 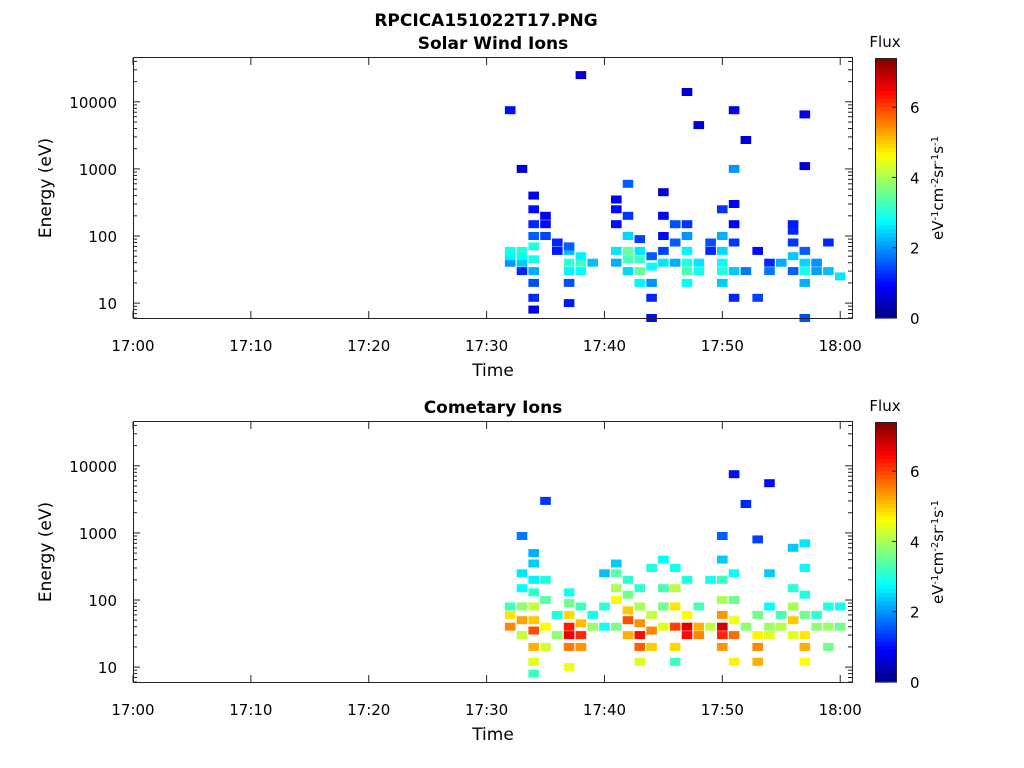 I want to click on x-tick-label: 17:50, so click(x=722, y=710).